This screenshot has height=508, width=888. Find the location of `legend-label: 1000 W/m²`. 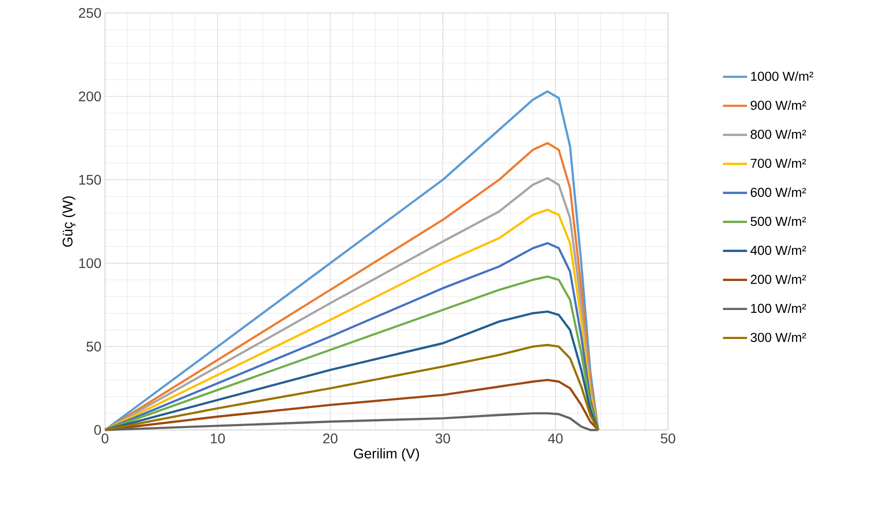

legend-label: 1000 W/m² is located at coordinates (782, 76).